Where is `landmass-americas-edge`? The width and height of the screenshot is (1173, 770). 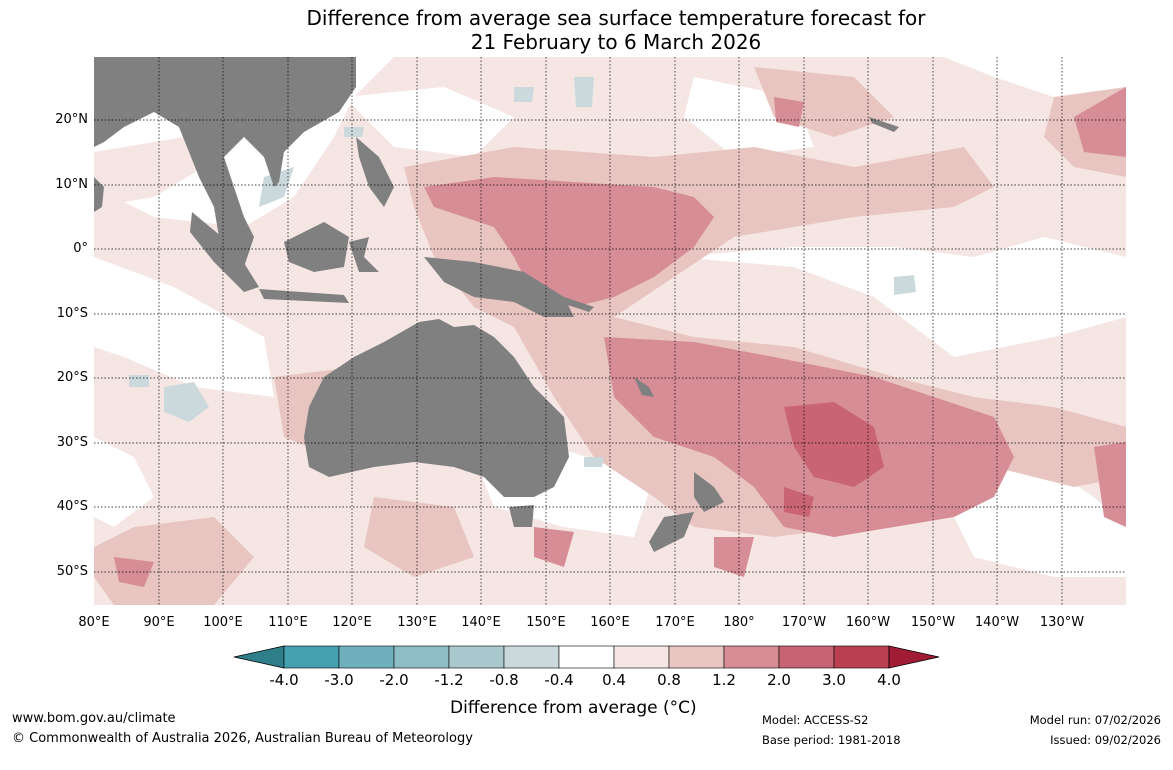 landmass-americas-edge is located at coordinates (99, 194).